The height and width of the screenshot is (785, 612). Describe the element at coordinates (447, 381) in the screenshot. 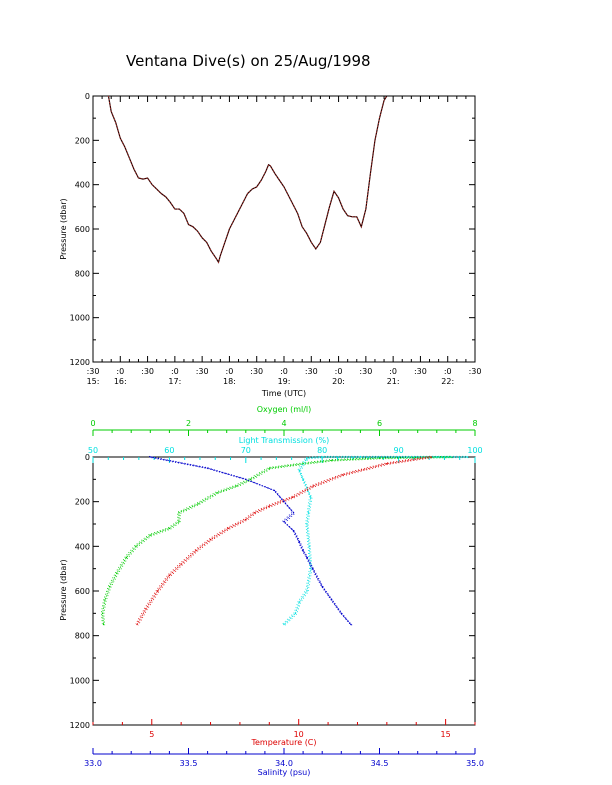

I see `x-tick-label-hour: 22:` at that location.